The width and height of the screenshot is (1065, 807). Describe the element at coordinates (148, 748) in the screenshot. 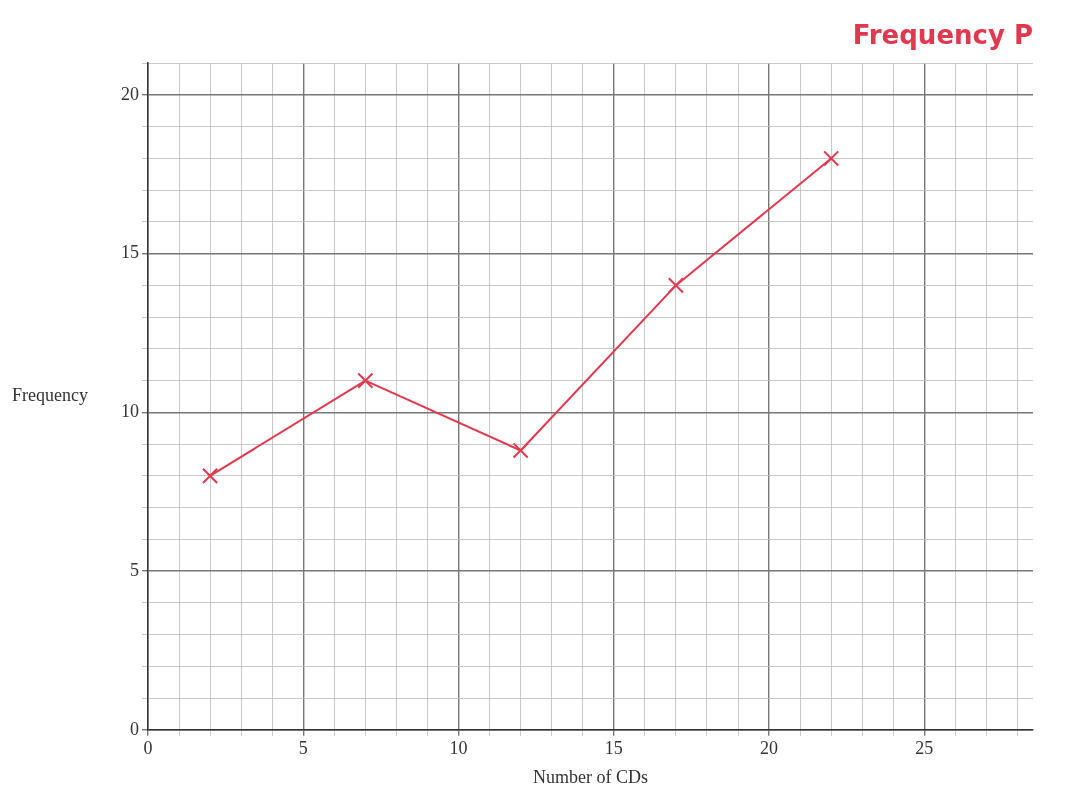

I see `x-tick-label: 0` at that location.